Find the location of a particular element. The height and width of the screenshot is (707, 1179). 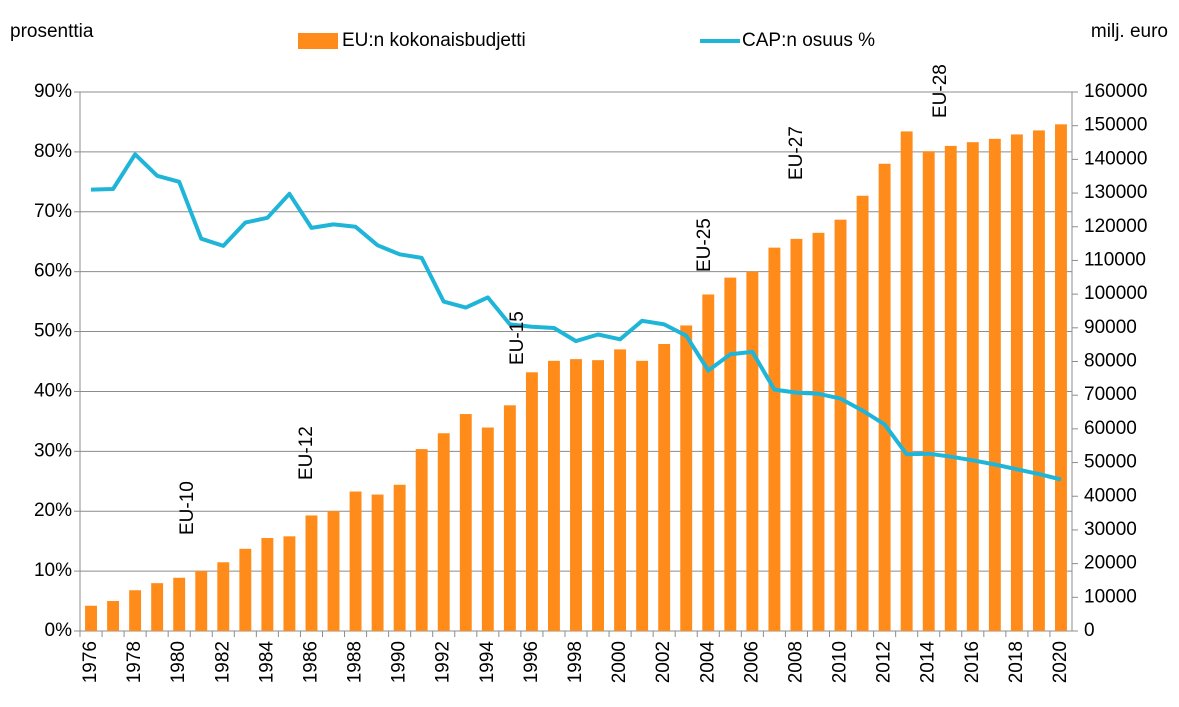

legend-swatch is located at coordinates (318, 41).